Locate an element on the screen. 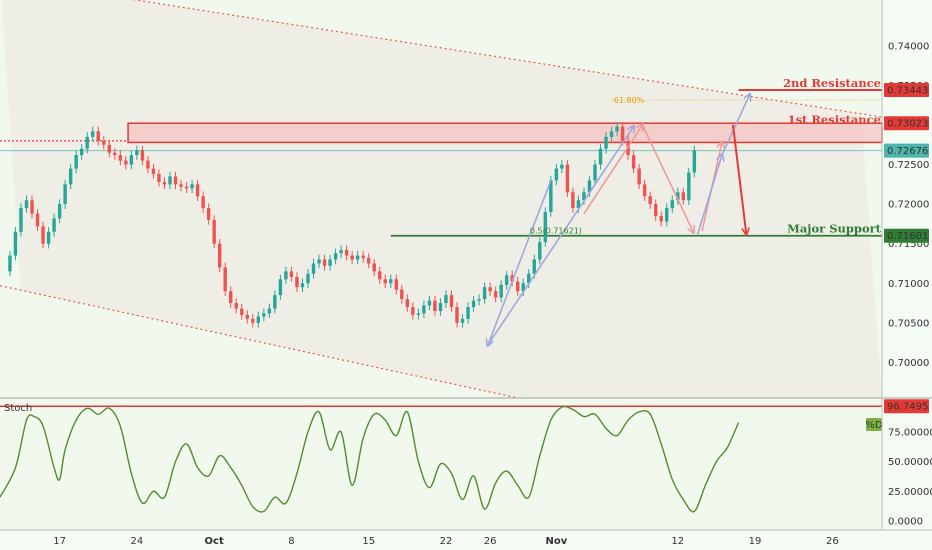  stoch-d-badge is located at coordinates (874, 424).